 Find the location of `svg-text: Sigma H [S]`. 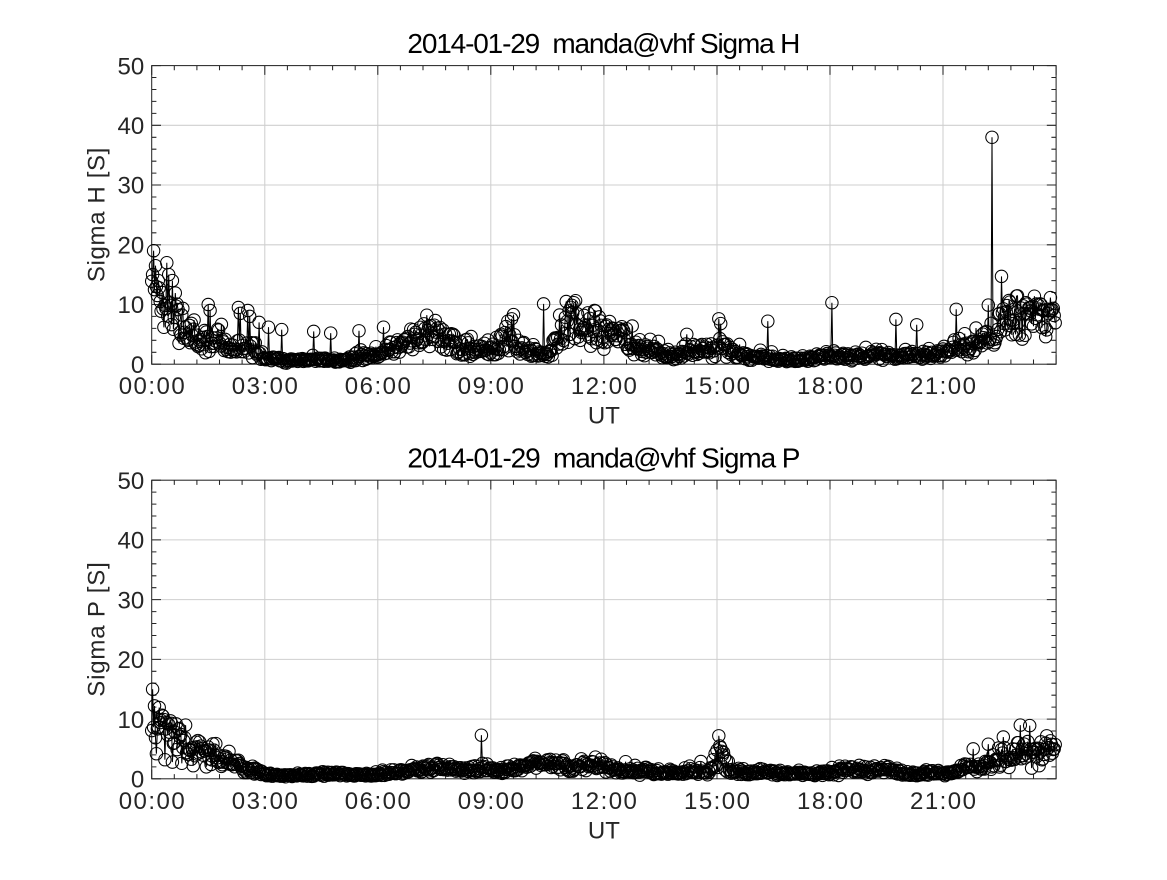

svg-text: Sigma H [S] is located at coordinates (97, 215).